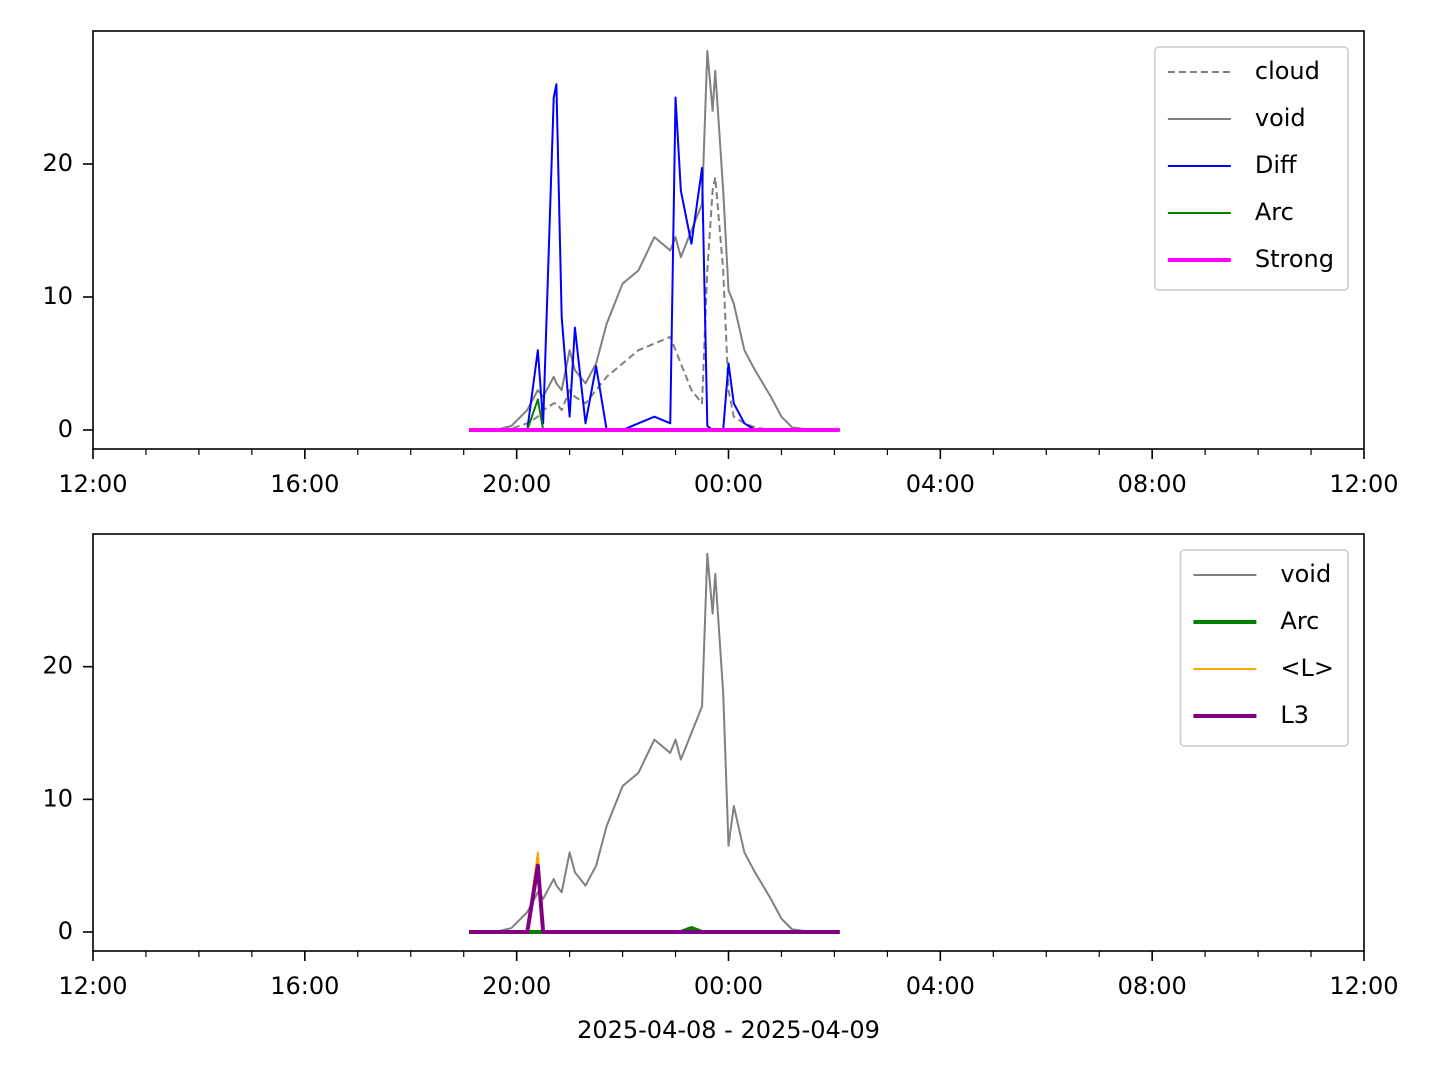 The width and height of the screenshot is (1440, 1080). Describe the element at coordinates (1294, 715) in the screenshot. I see `legend-label: L3` at that location.